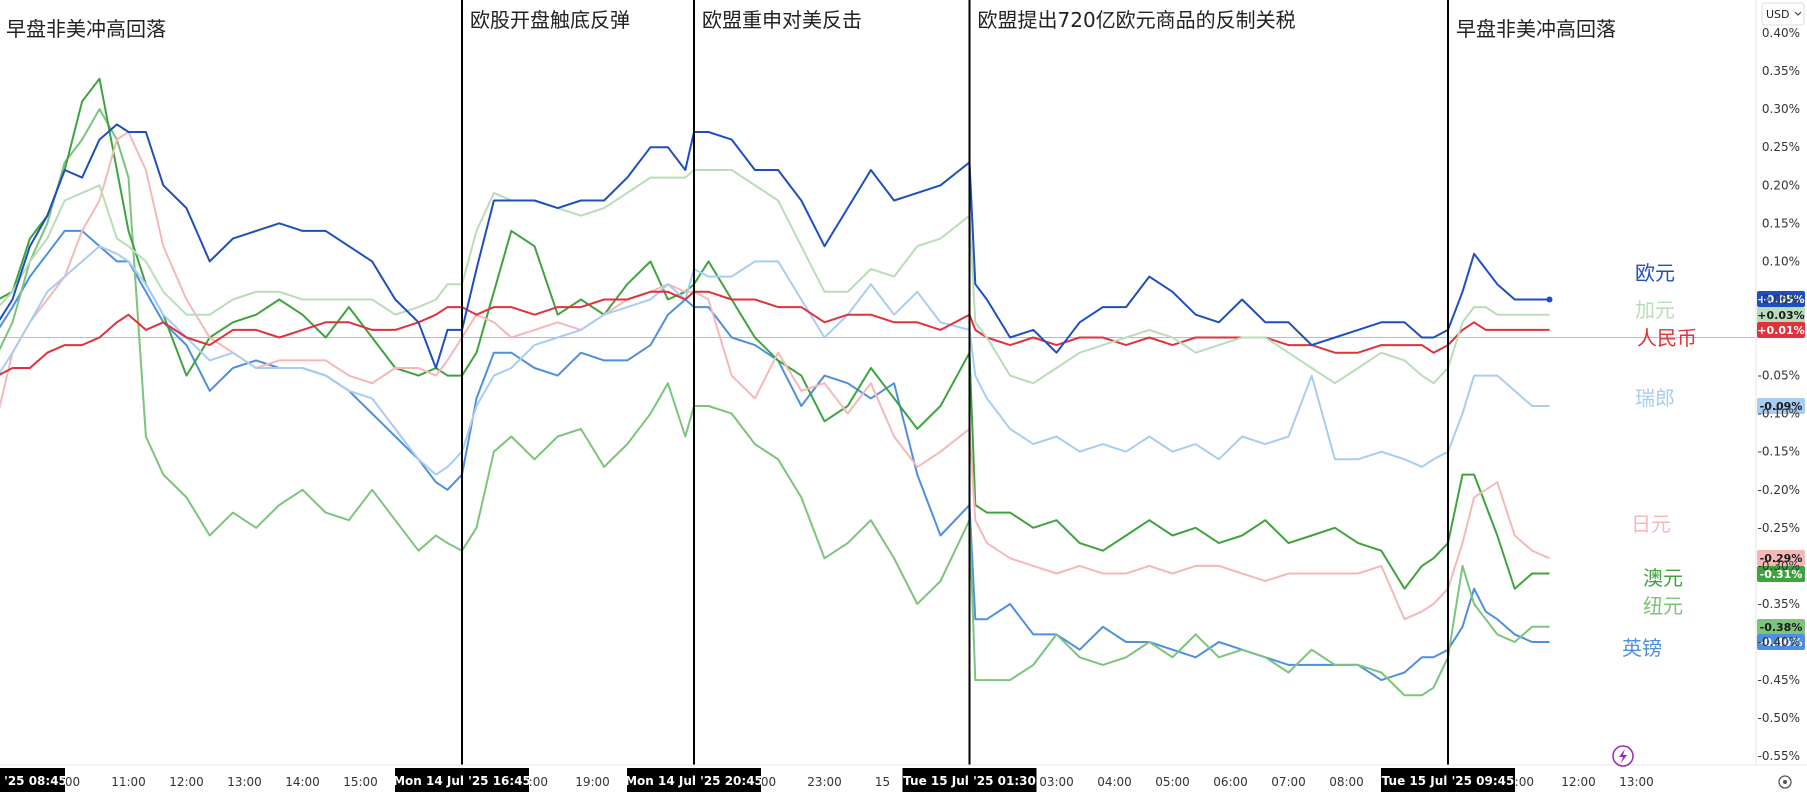 The width and height of the screenshot is (1807, 793). Describe the element at coordinates (824, 782) in the screenshot. I see `x-tick-label: 23:00` at that location.